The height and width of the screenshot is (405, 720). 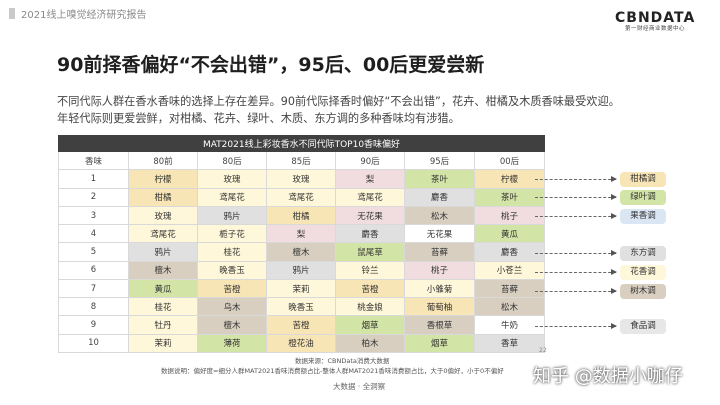 What do you see at coordinates (654, 29) in the screenshot?
I see `logo-tagline: 第一财经商业数据中心` at bounding box center [654, 29].